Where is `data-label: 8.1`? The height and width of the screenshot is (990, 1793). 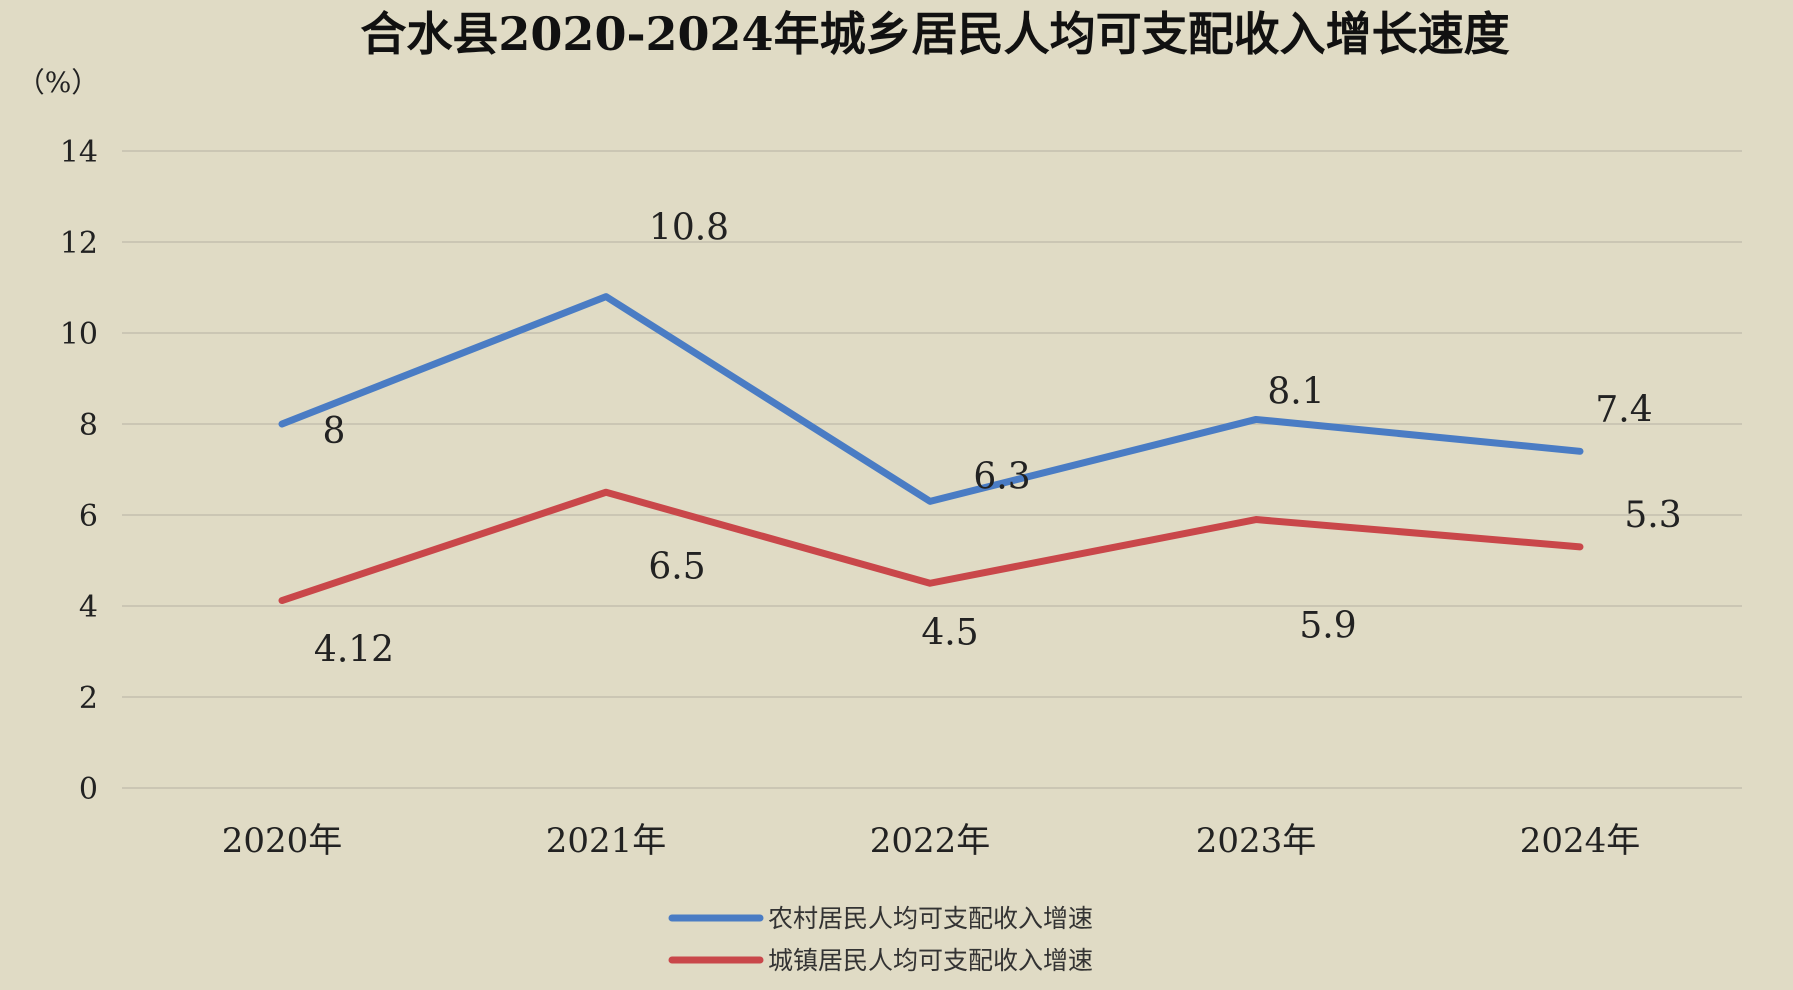 data-label: 8.1 is located at coordinates (1295, 391).